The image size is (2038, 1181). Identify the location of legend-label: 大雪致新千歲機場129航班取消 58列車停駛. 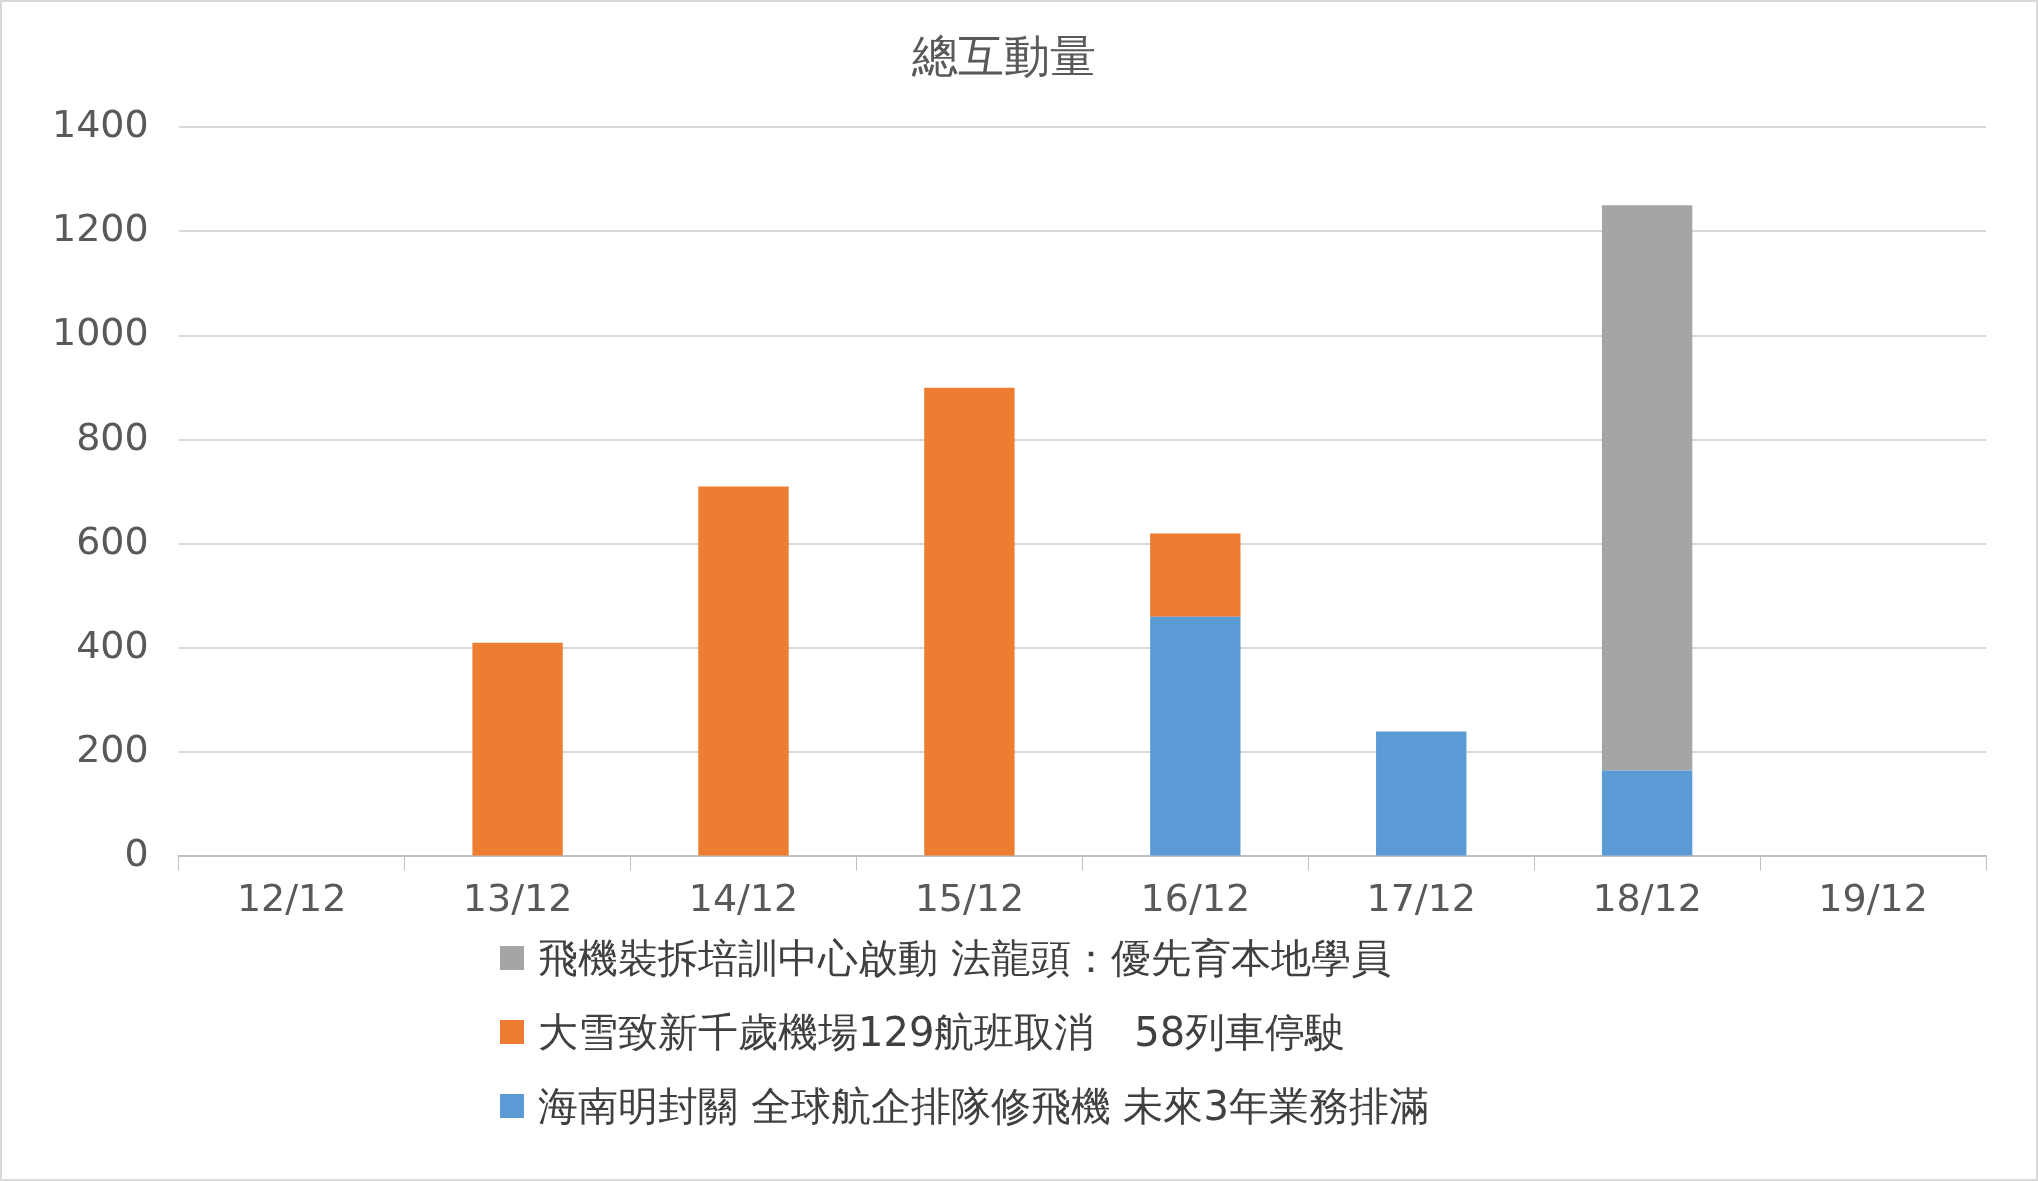
(942, 1032).